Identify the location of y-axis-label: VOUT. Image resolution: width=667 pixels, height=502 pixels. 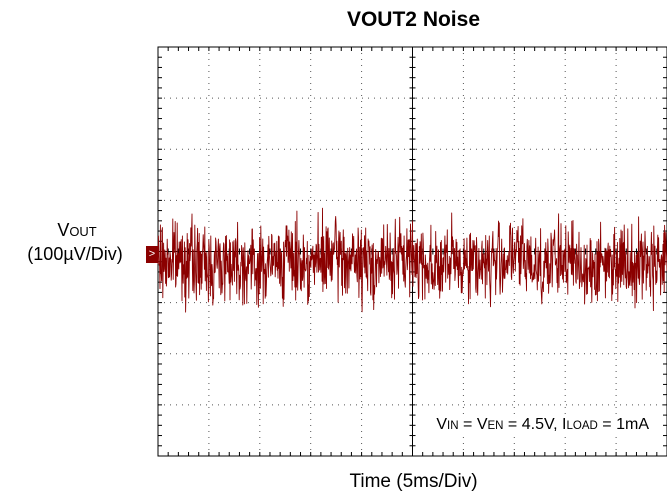
(77, 230).